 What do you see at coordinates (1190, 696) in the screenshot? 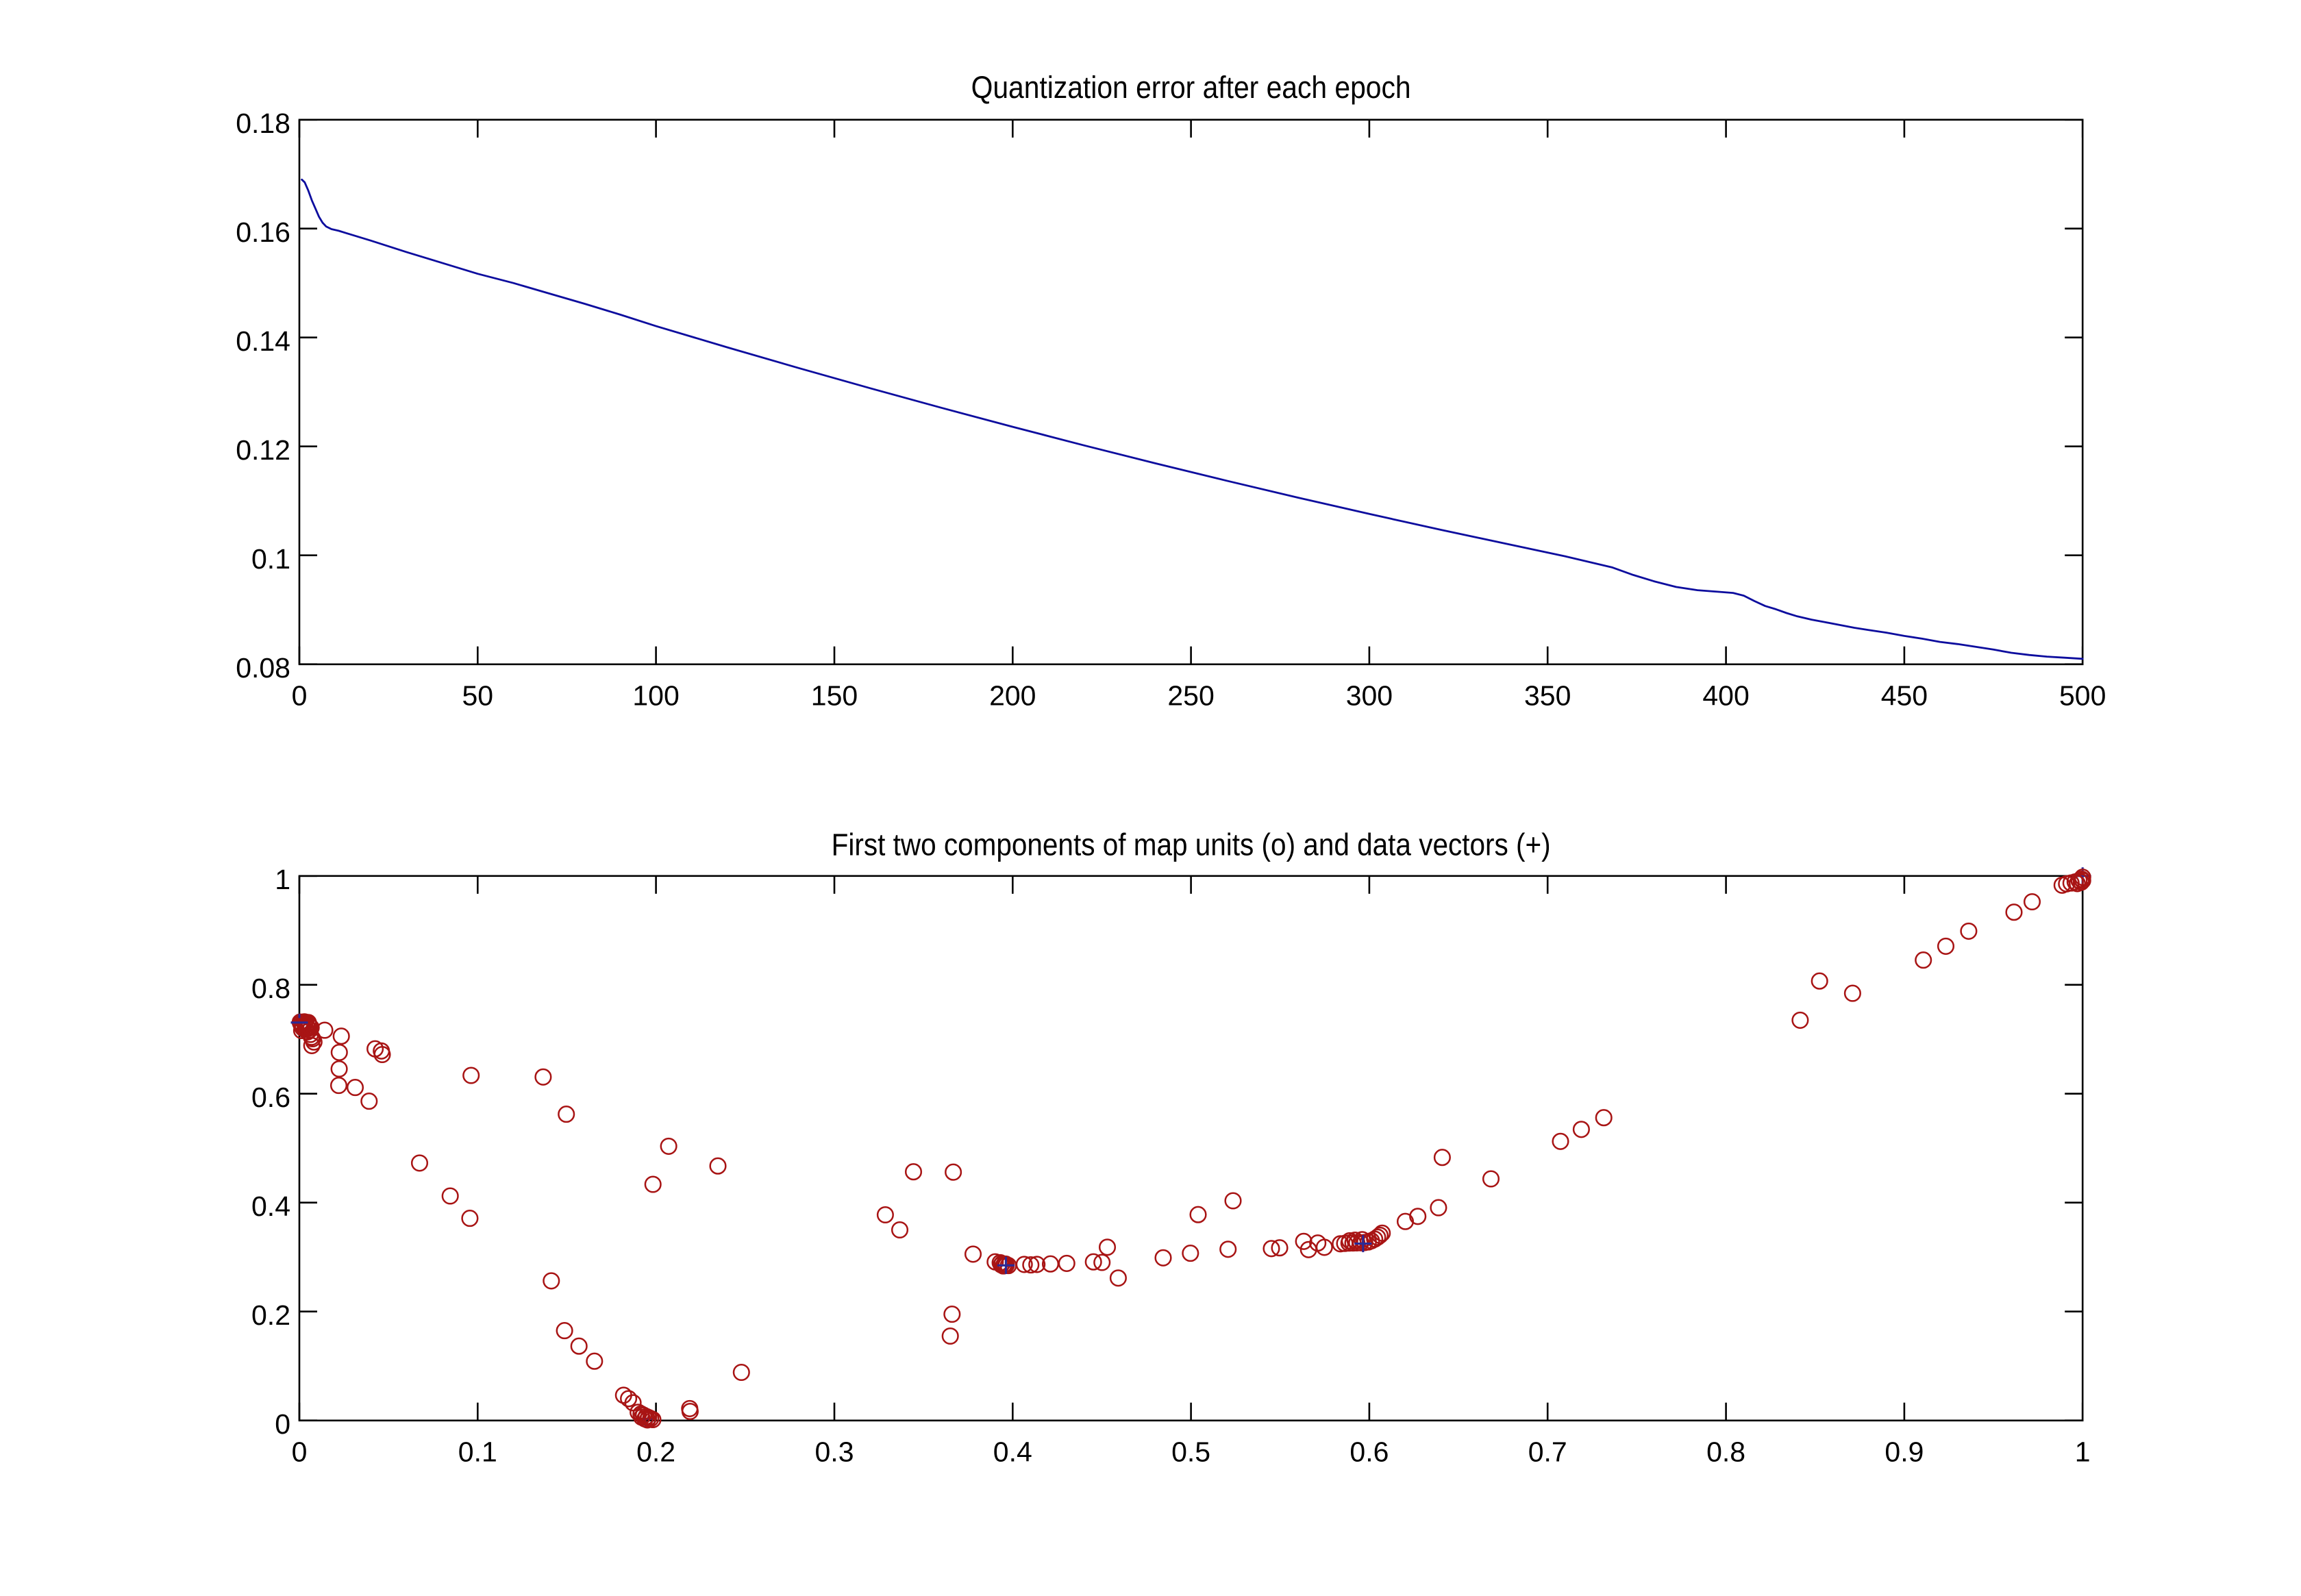
I see `svg-text: 250` at bounding box center [1190, 696].